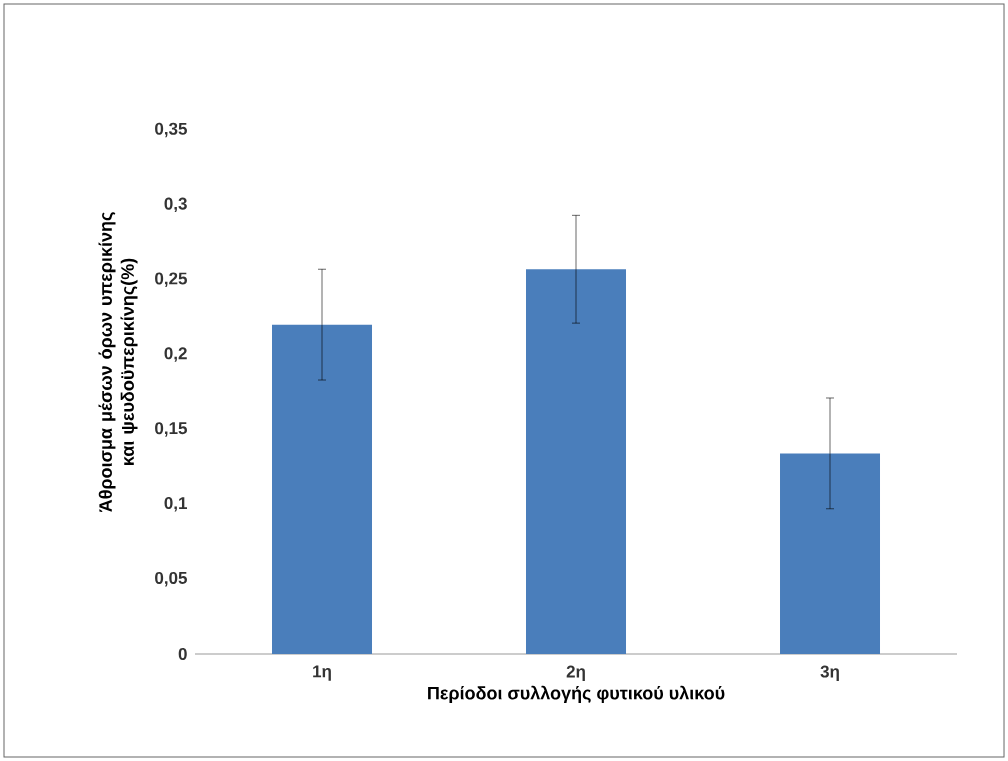 The image size is (1008, 761). Describe the element at coordinates (171, 130) in the screenshot. I see `y-tick-label: 0,35` at that location.